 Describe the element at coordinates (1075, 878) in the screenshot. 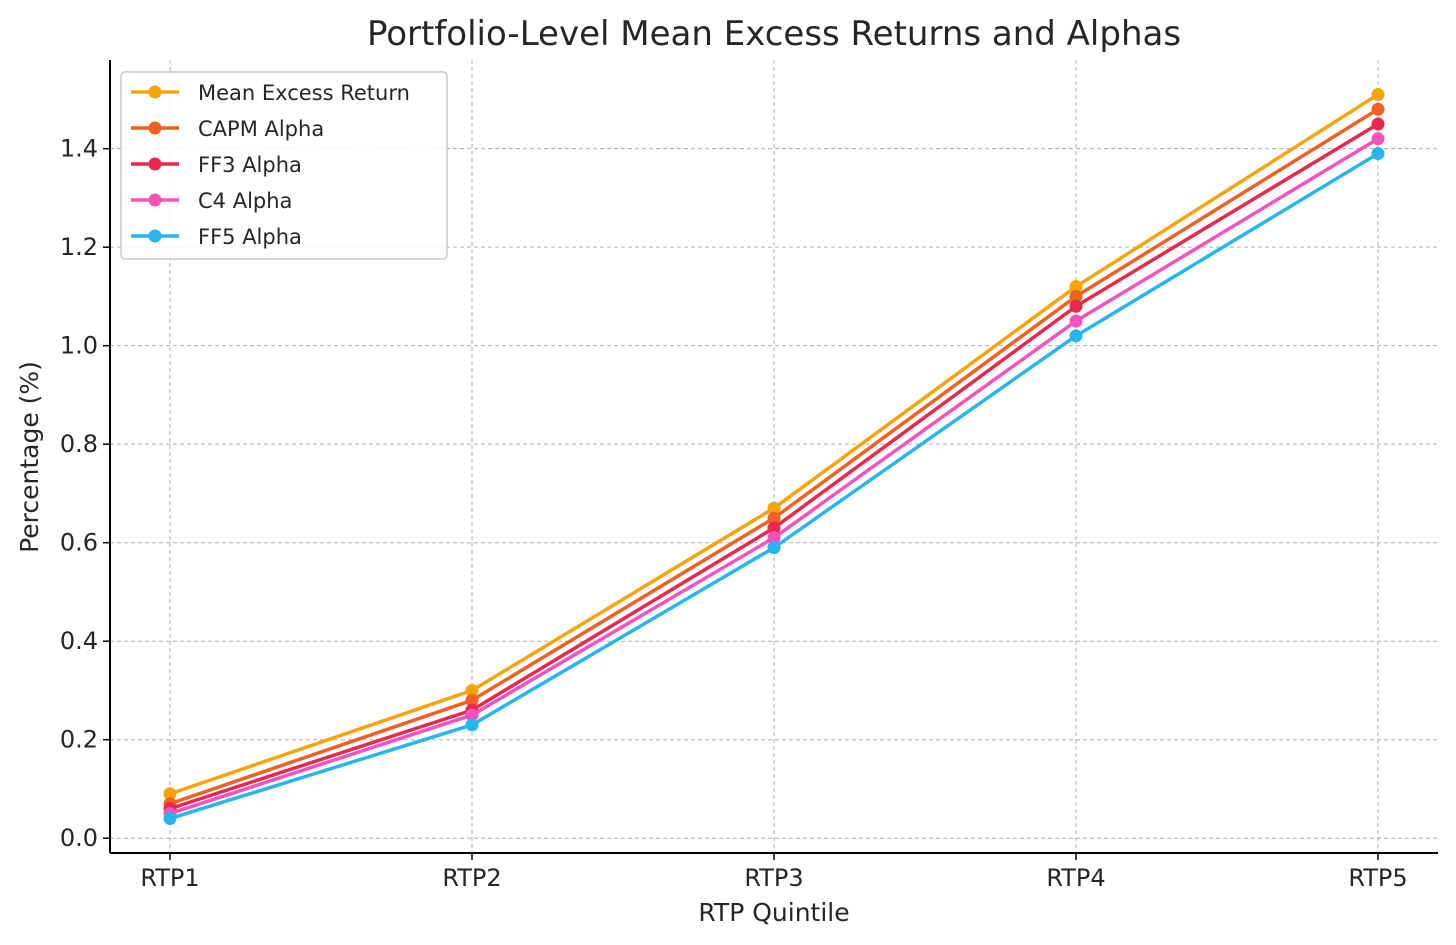

I see `x-tick-label: RTP4` at that location.